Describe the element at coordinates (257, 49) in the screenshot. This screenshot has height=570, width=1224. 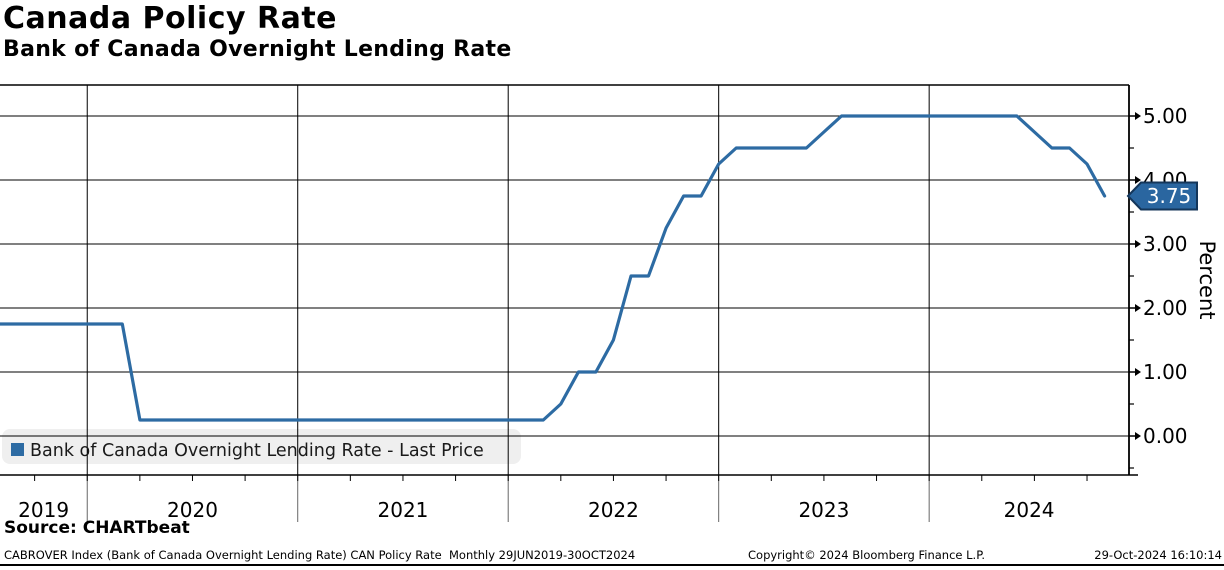
I see `chart-subtitle: Bank of Canada Overnight Lending Rate` at that location.